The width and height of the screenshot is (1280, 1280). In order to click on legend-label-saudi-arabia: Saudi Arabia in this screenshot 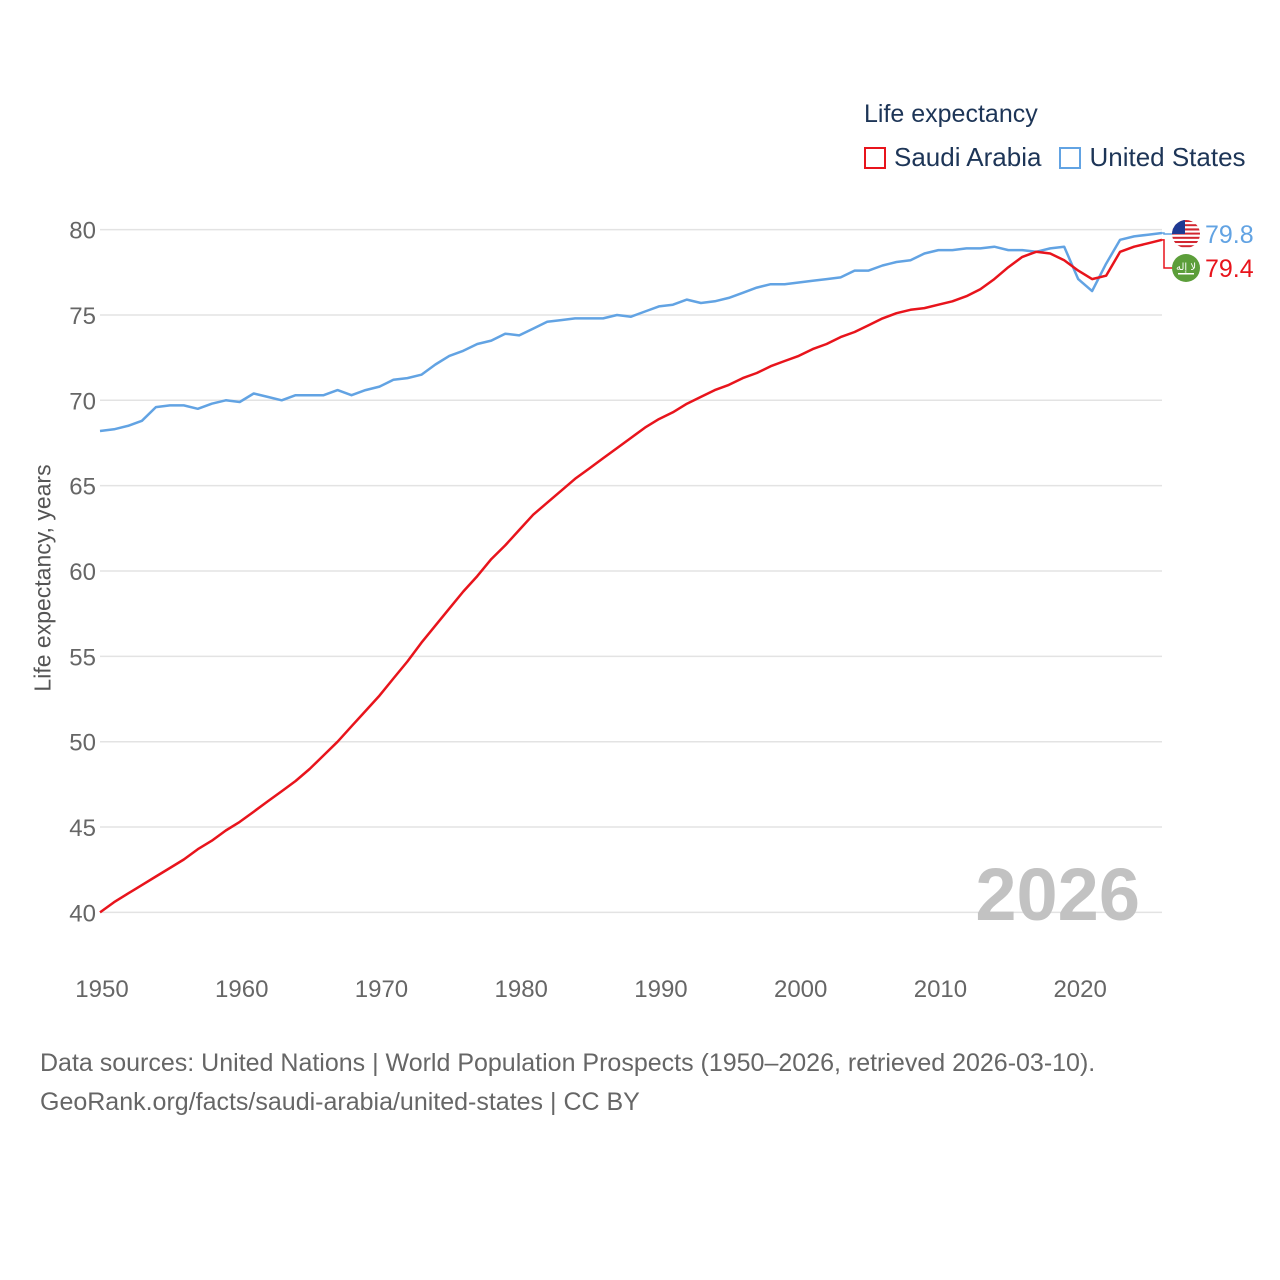, I will do `click(968, 157)`.